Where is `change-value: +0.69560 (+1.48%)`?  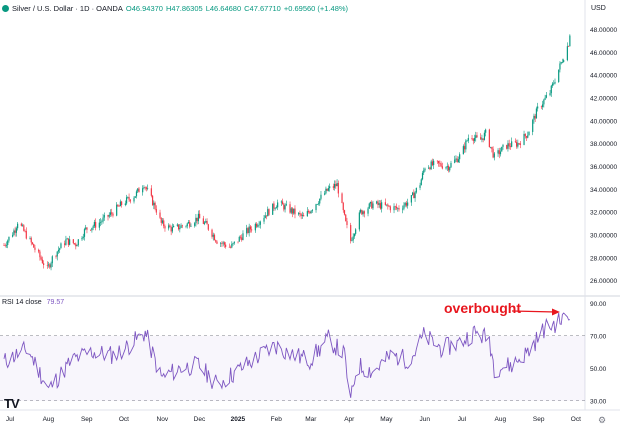 change-value: +0.69560 (+1.48%) is located at coordinates (316, 8).